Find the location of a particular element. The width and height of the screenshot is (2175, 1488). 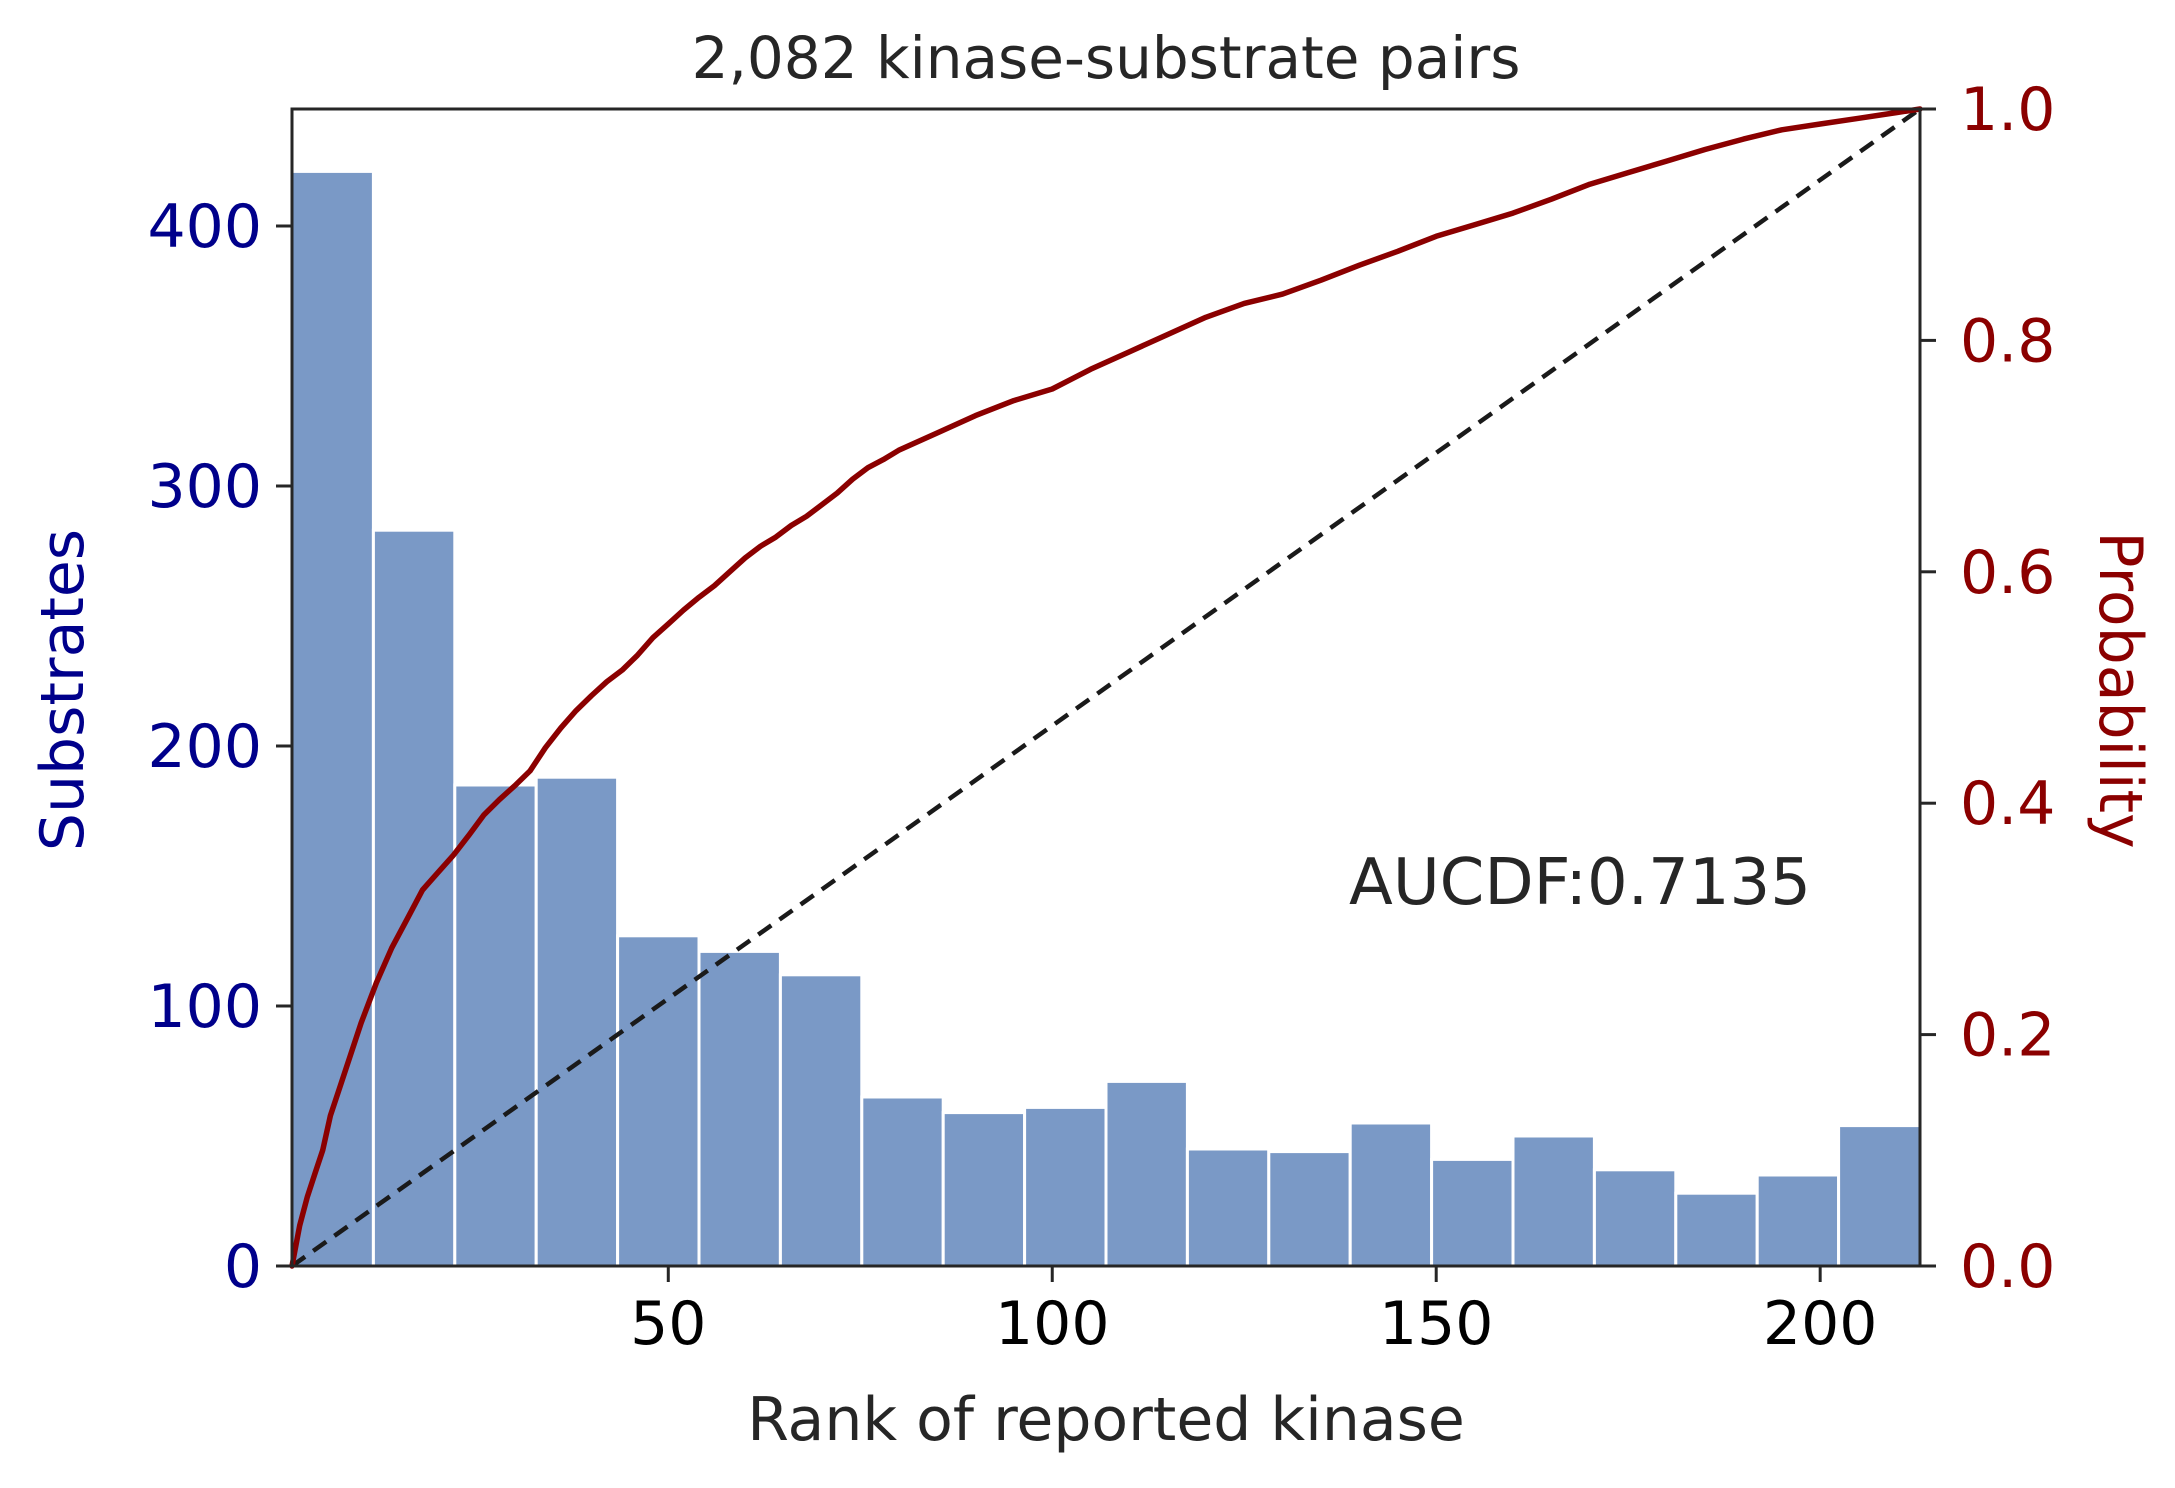

x-tick-label: 100 is located at coordinates (1052, 1324).